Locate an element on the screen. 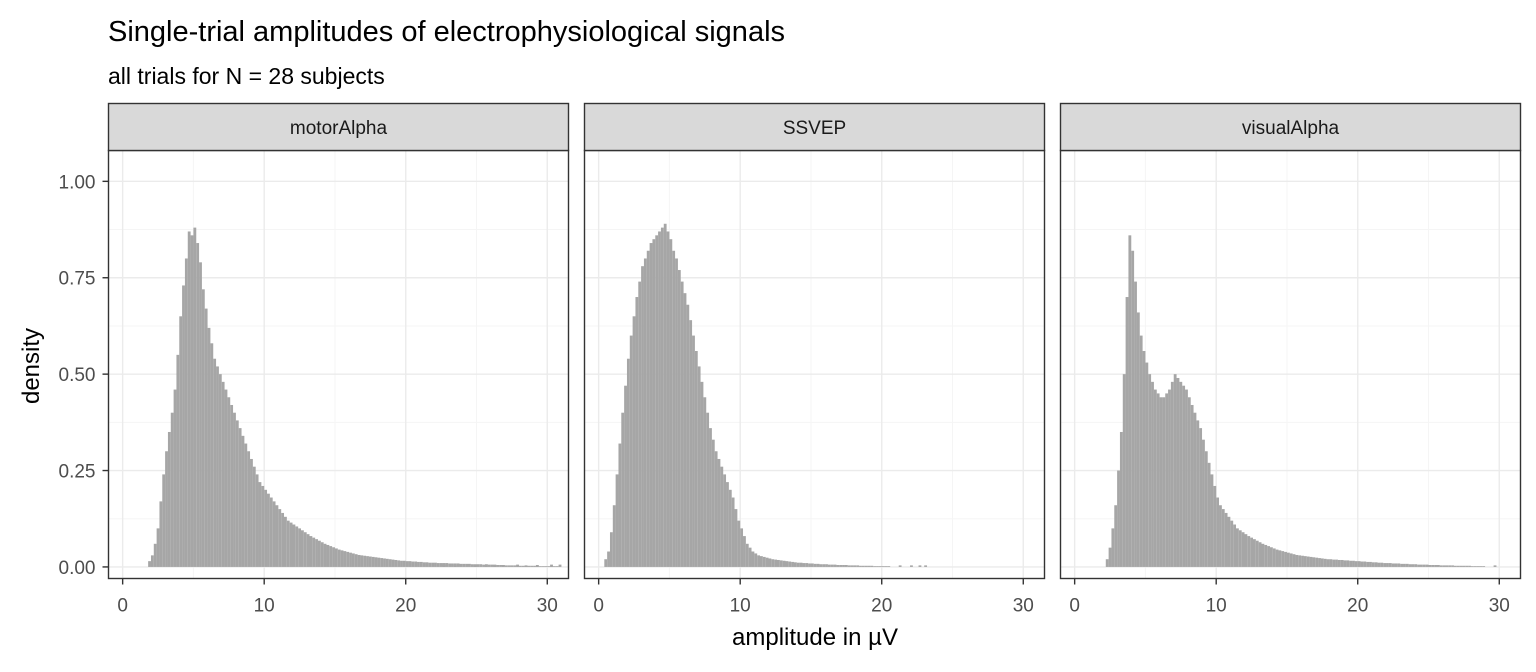 The image size is (1536, 672). x-tick-label: 20 is located at coordinates (1357, 606).